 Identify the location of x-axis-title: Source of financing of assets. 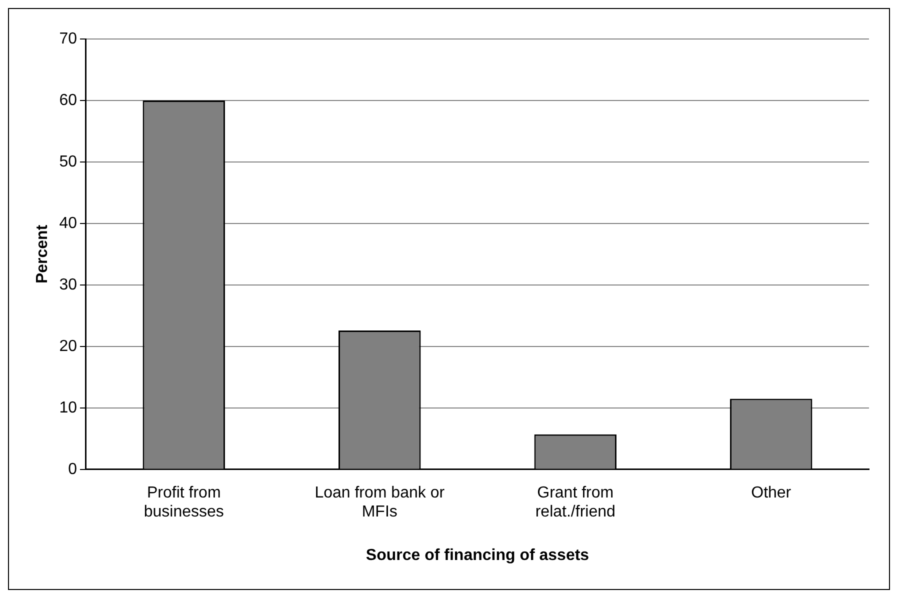
(478, 555).